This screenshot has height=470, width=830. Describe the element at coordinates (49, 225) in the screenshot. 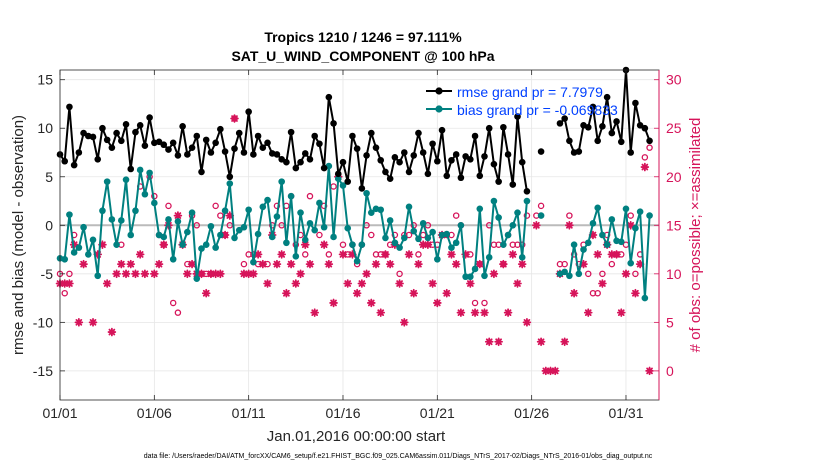

I see `y-left-tick-label: 0` at that location.